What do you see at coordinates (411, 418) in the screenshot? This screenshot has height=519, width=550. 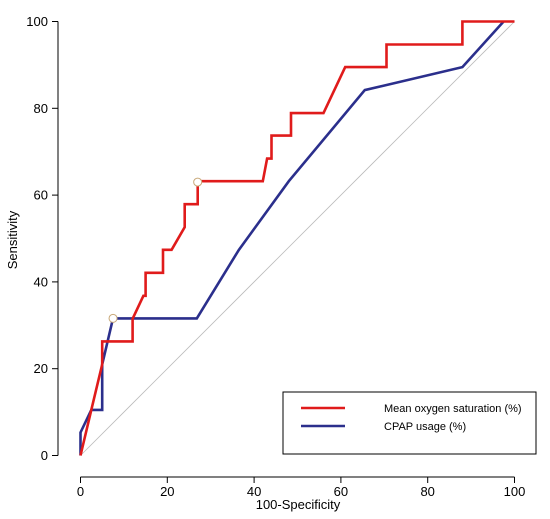 I see `legend: Mean oxygen saturation (%) CPAP usage (%)` at bounding box center [411, 418].